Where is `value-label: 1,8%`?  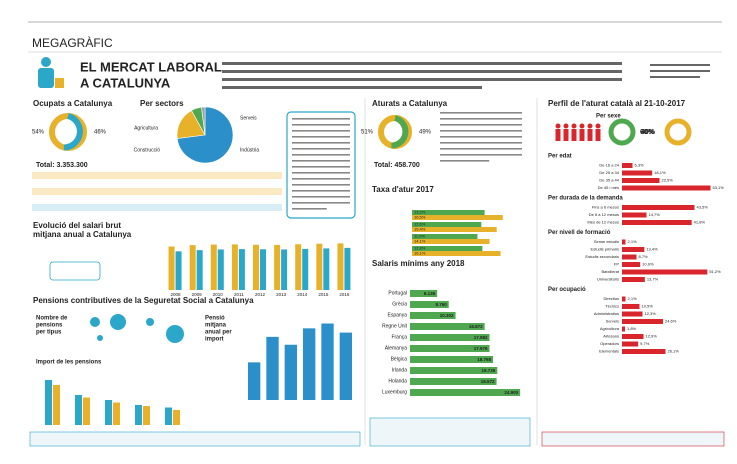 value-label: 1,8% is located at coordinates (632, 328).